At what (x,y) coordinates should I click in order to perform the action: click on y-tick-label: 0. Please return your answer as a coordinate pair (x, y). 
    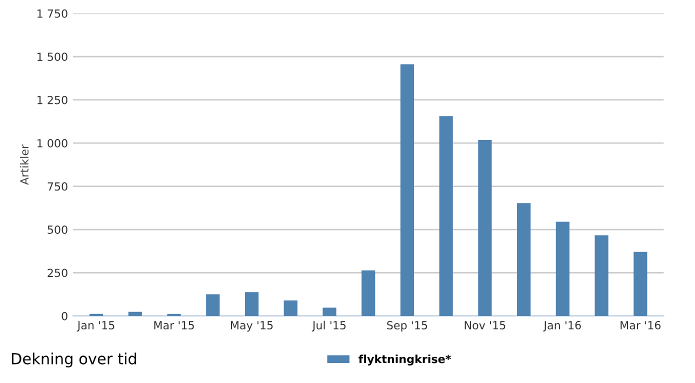
    Looking at the image, I should click on (65, 316).